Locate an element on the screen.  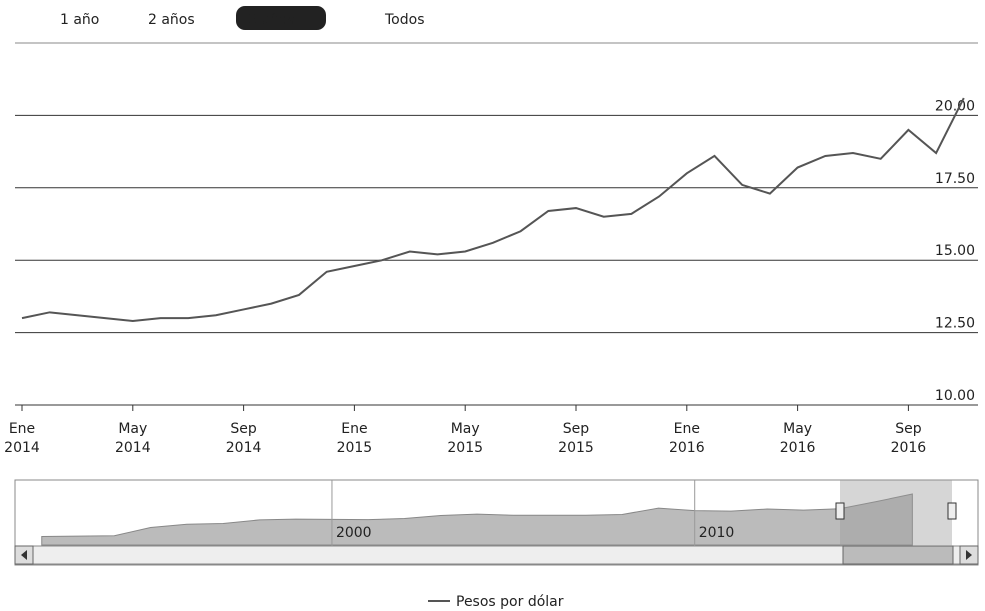
x-tick-label: Sep 2014 is located at coordinates (244, 438).